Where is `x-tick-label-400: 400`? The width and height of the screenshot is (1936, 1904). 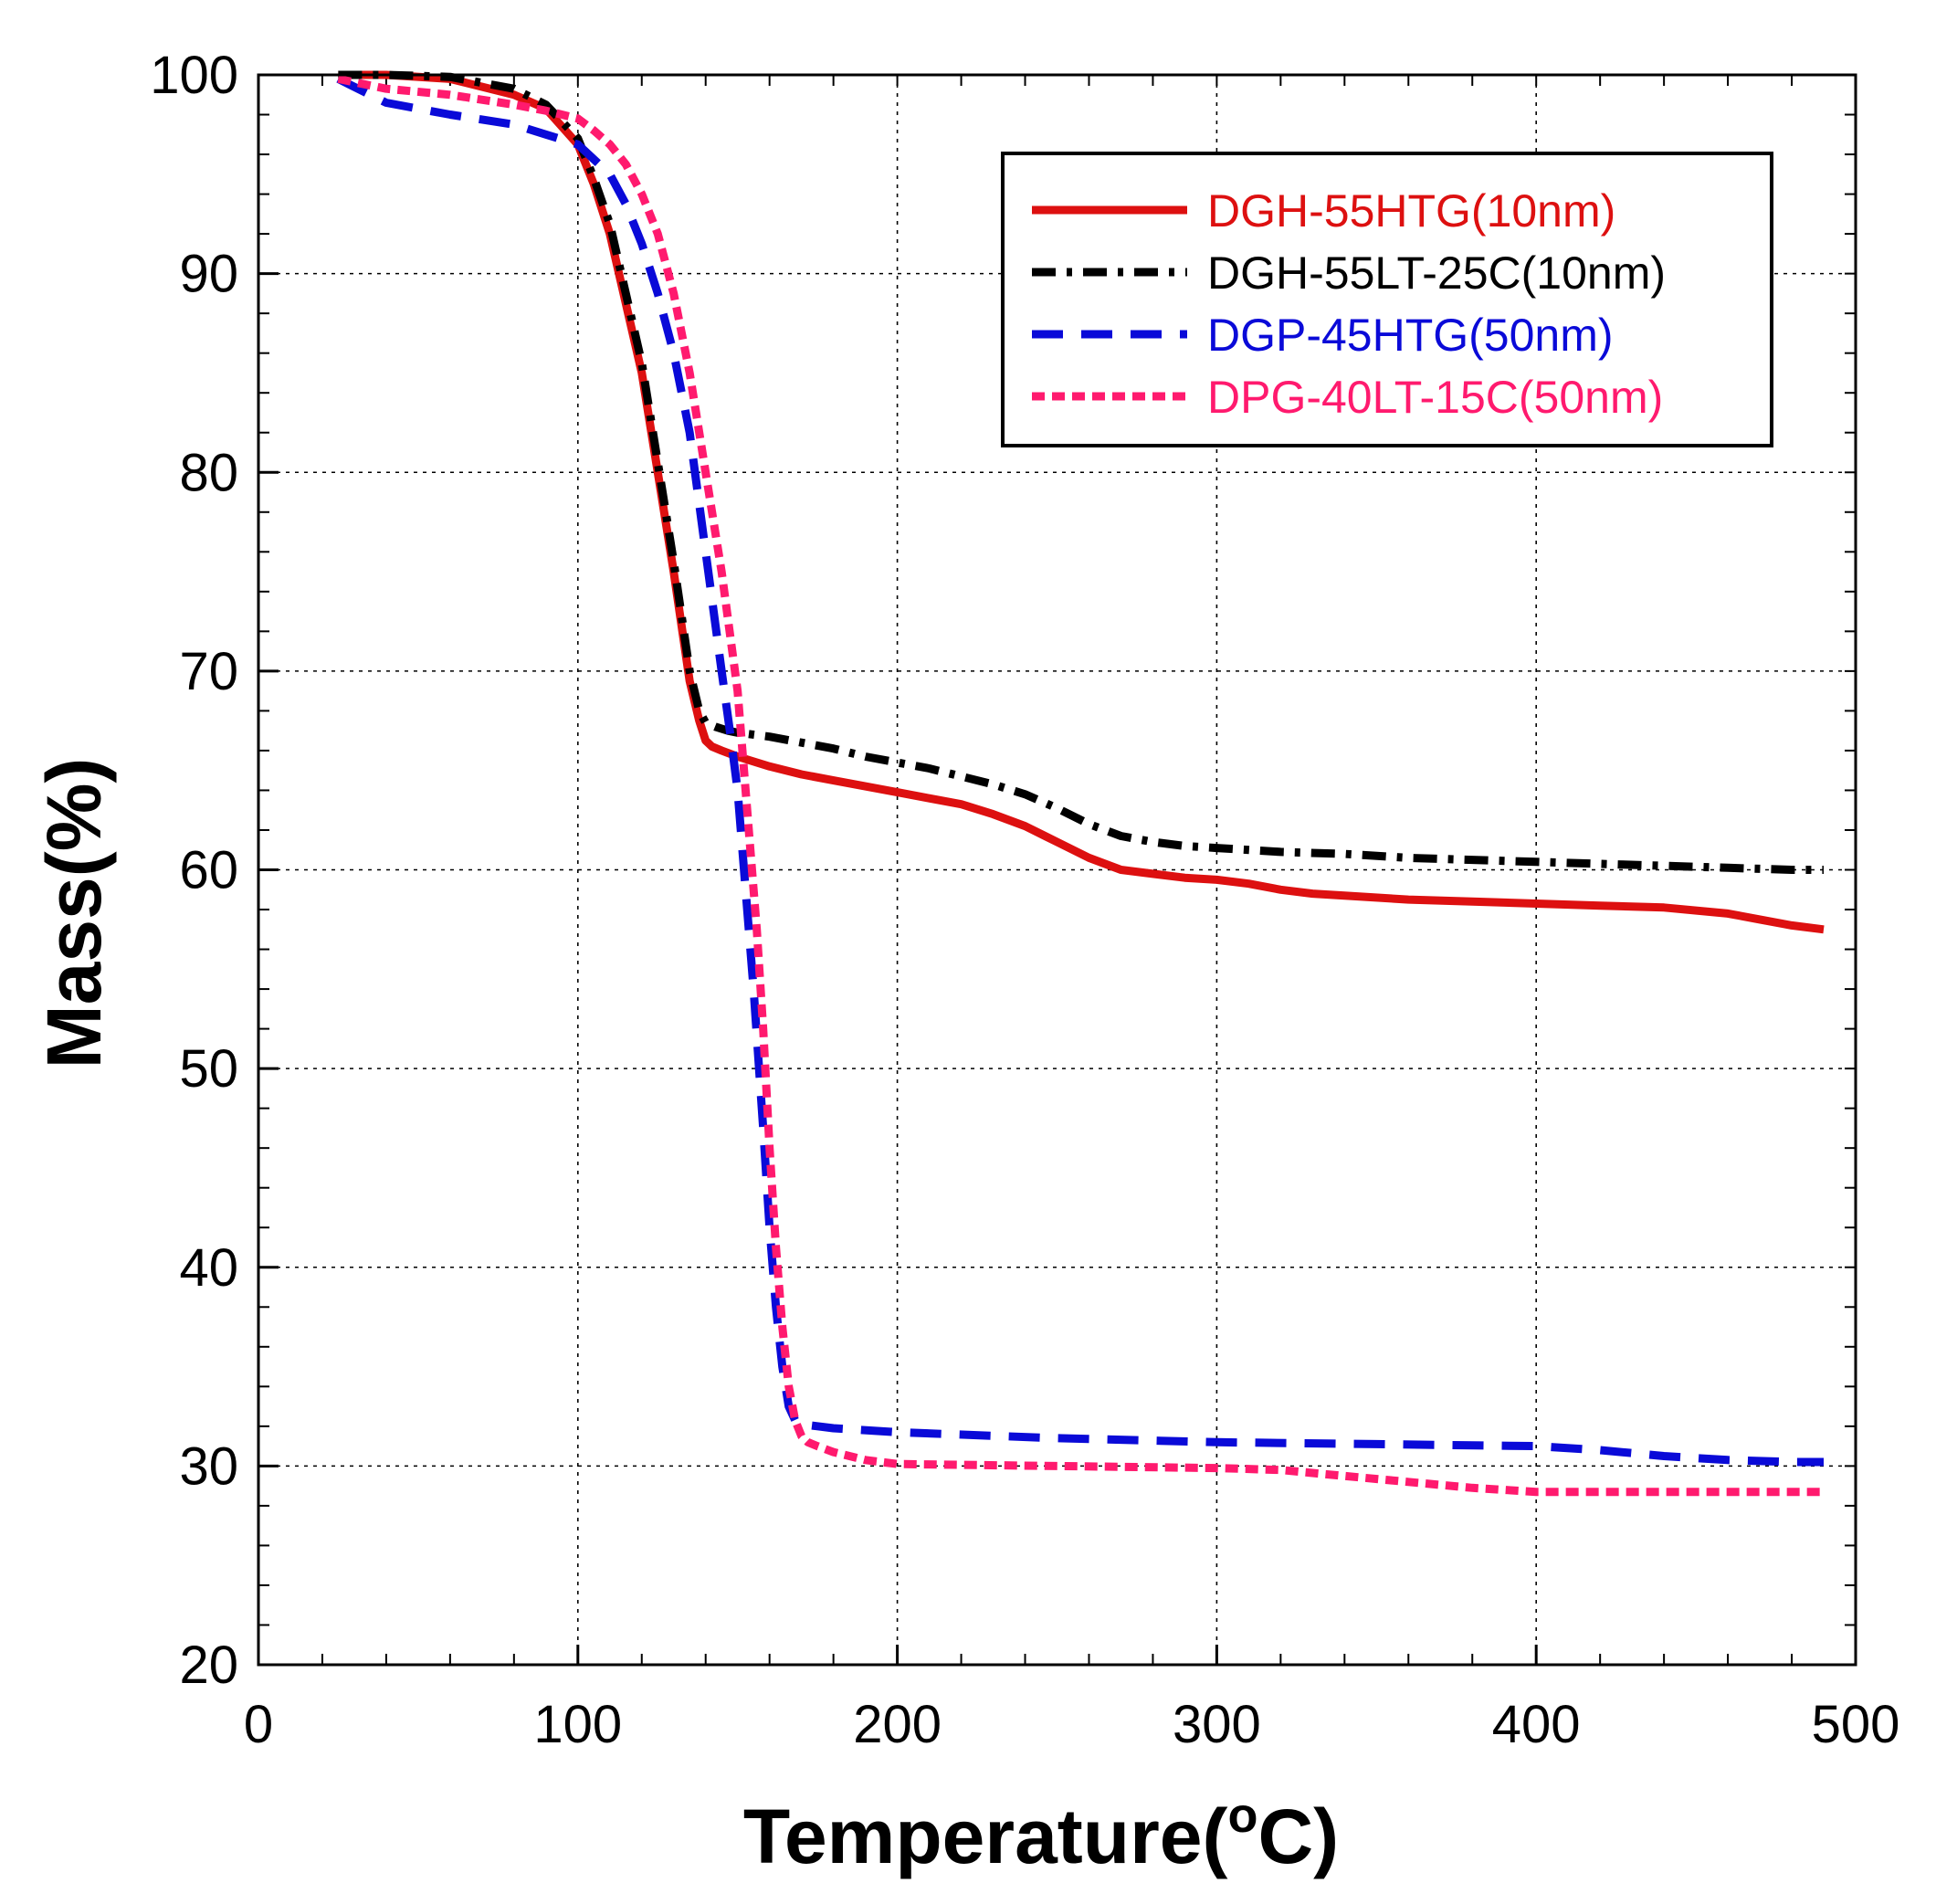 x-tick-label-400: 400 is located at coordinates (1537, 1725).